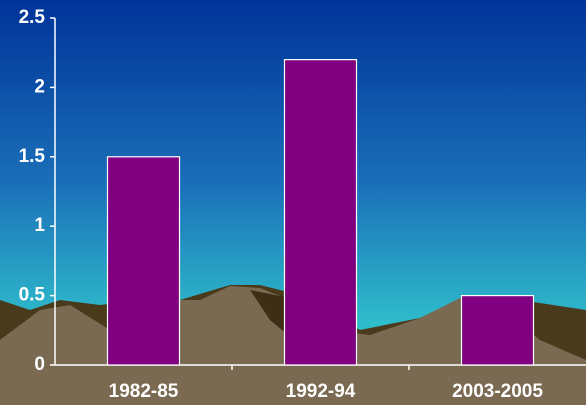 This screenshot has height=405, width=586. I want to click on y-tick-label: 0, so click(39, 364).